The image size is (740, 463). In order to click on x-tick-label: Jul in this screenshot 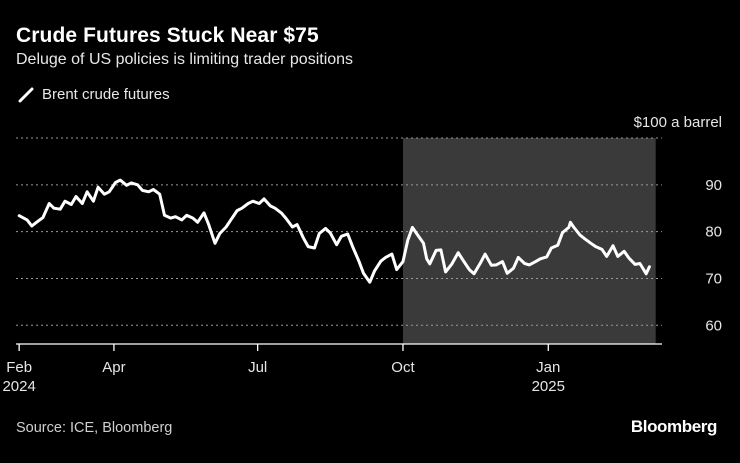, I will do `click(257, 367)`.